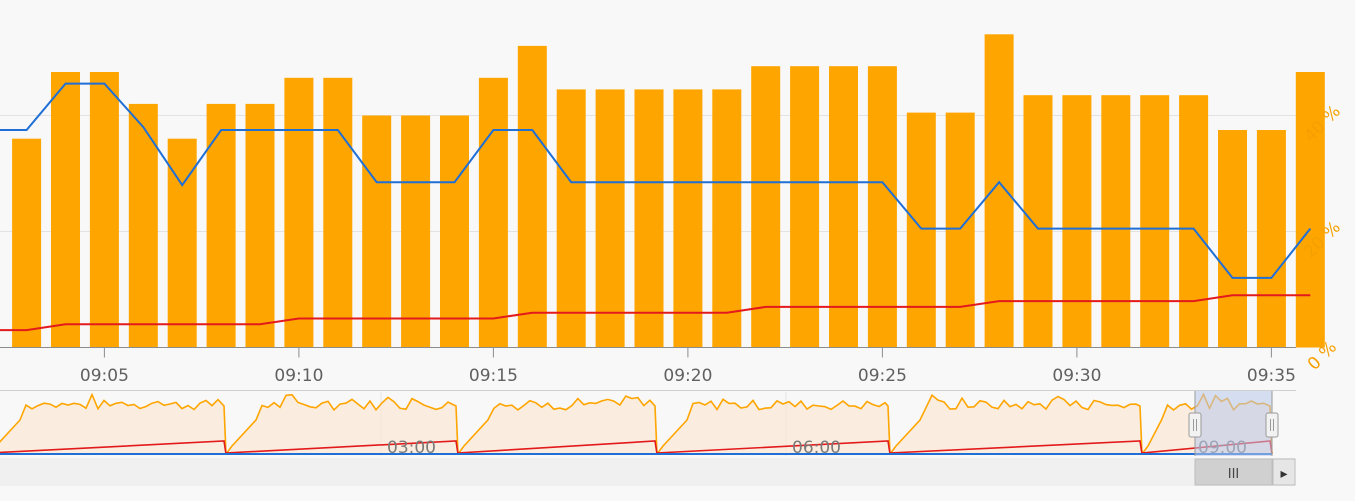  What do you see at coordinates (816, 448) in the screenshot?
I see `navigator-label-06:00: 06:00` at bounding box center [816, 448].